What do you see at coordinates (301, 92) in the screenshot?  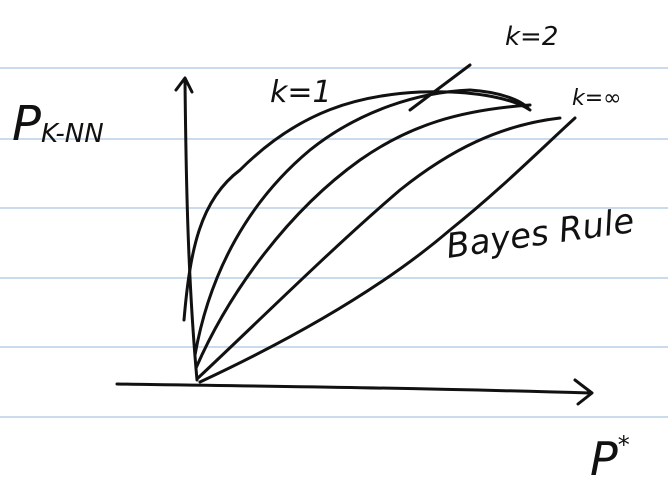 I see `curve-label: k=1` at bounding box center [301, 92].